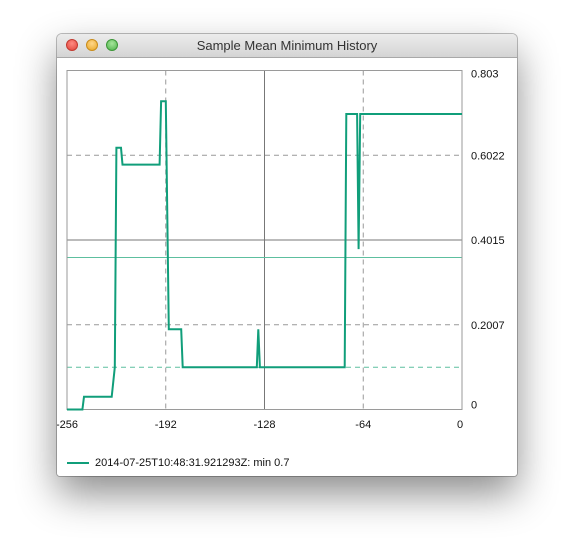 This screenshot has width=574, height=556. I want to click on y-tick-label: 0.4015, so click(488, 241).